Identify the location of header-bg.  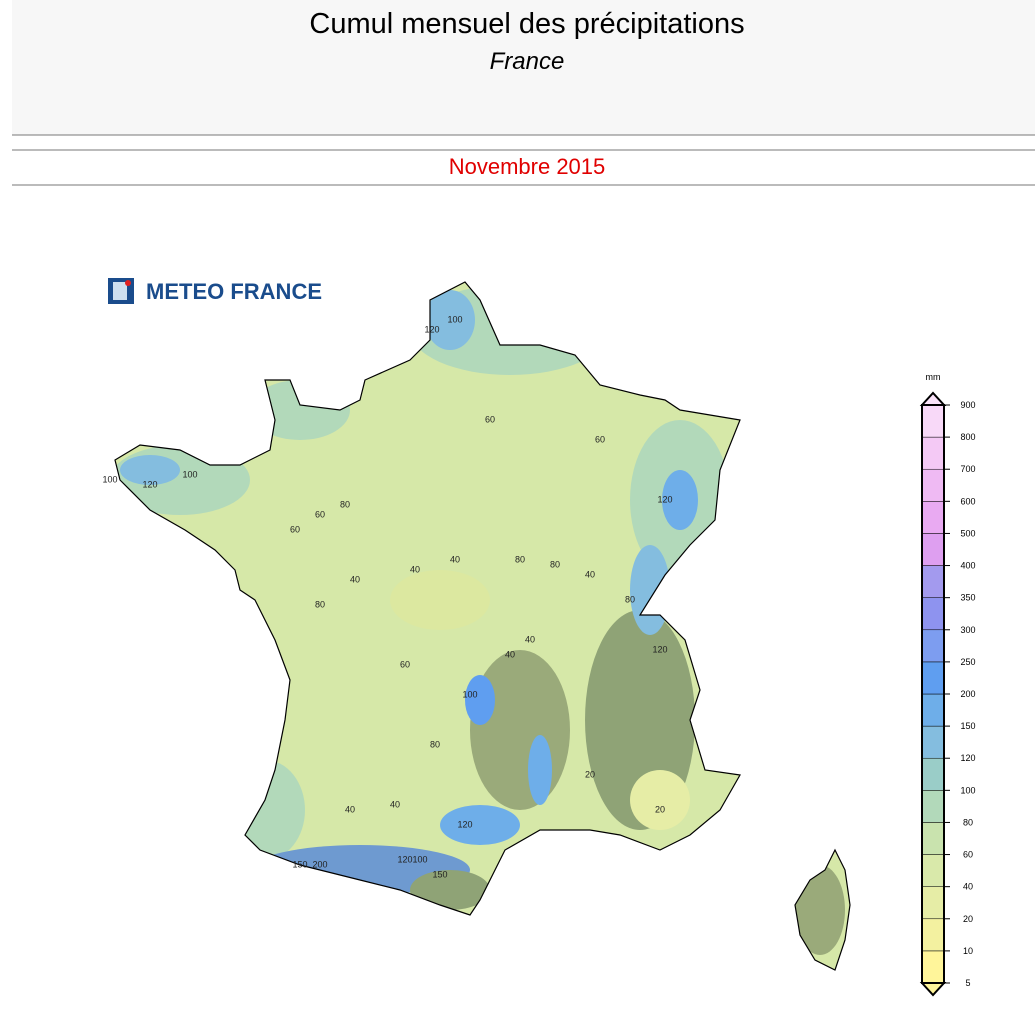
(523, 67).